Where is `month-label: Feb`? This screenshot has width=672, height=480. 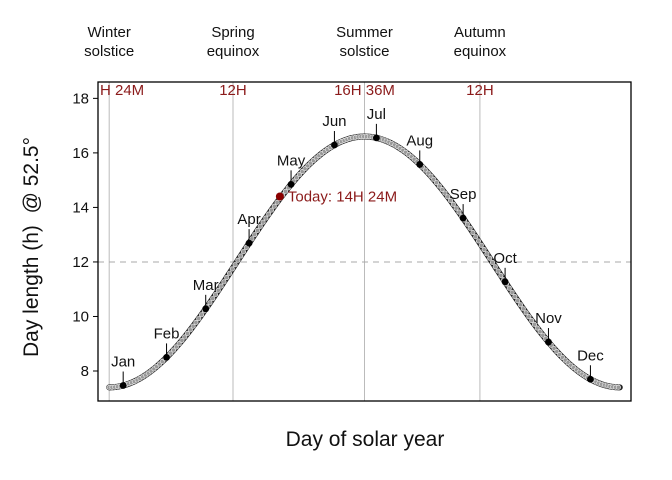
month-label: Feb is located at coordinates (167, 333).